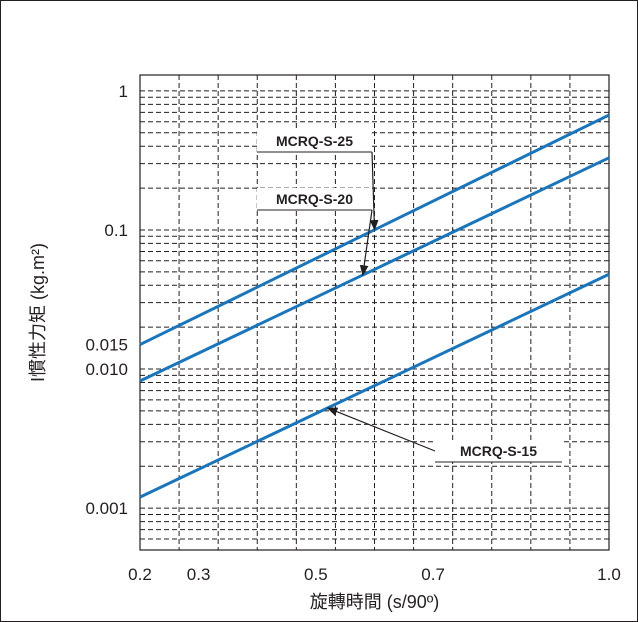 The height and width of the screenshot is (622, 638). What do you see at coordinates (116, 230) in the screenshot?
I see `y-tick-label: 0.1` at bounding box center [116, 230].